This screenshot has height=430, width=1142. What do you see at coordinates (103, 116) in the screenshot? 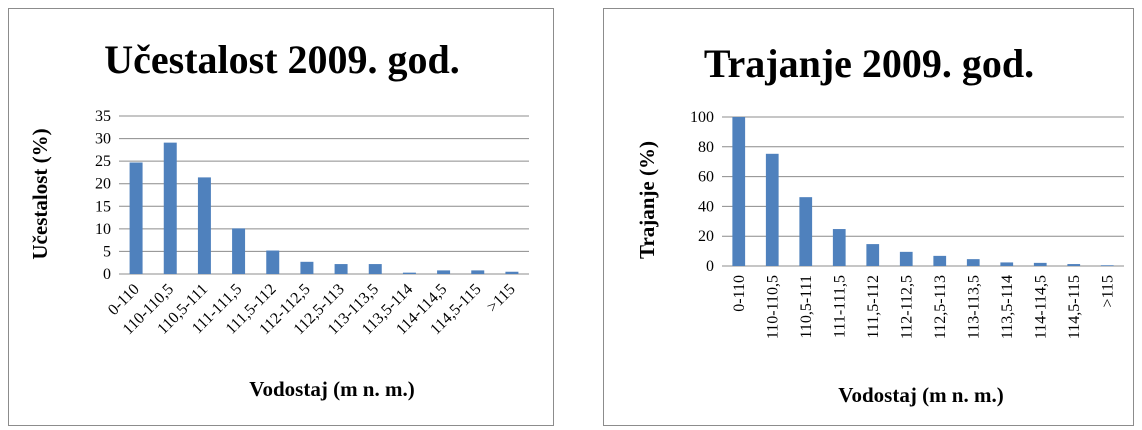
I see `y-tick-label: 35` at bounding box center [103, 116].